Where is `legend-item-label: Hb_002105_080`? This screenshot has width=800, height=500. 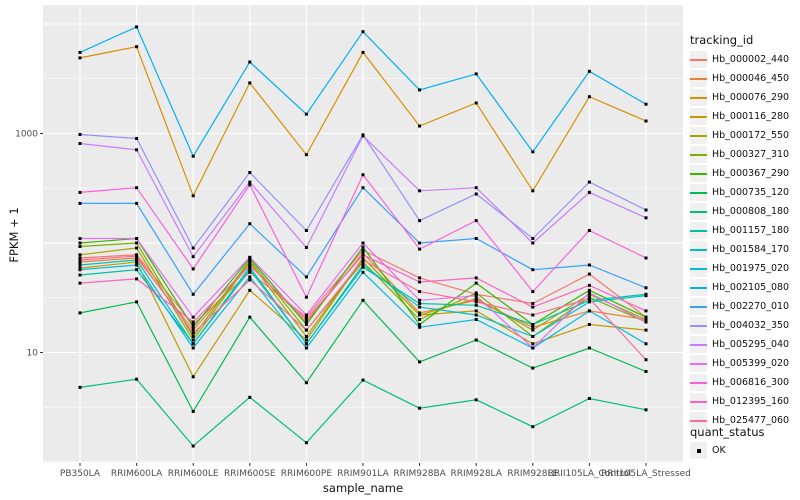 legend-item-label: Hb_002105_080 is located at coordinates (751, 287).